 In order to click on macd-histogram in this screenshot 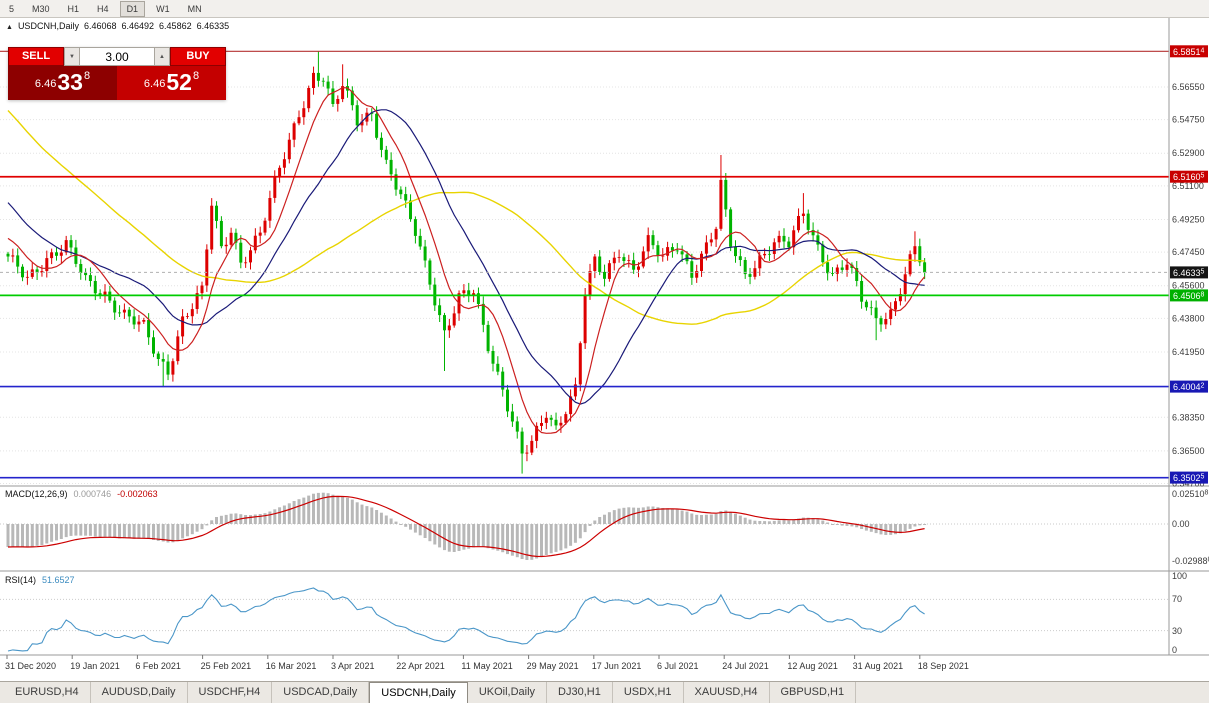, I will do `click(466, 526)`.